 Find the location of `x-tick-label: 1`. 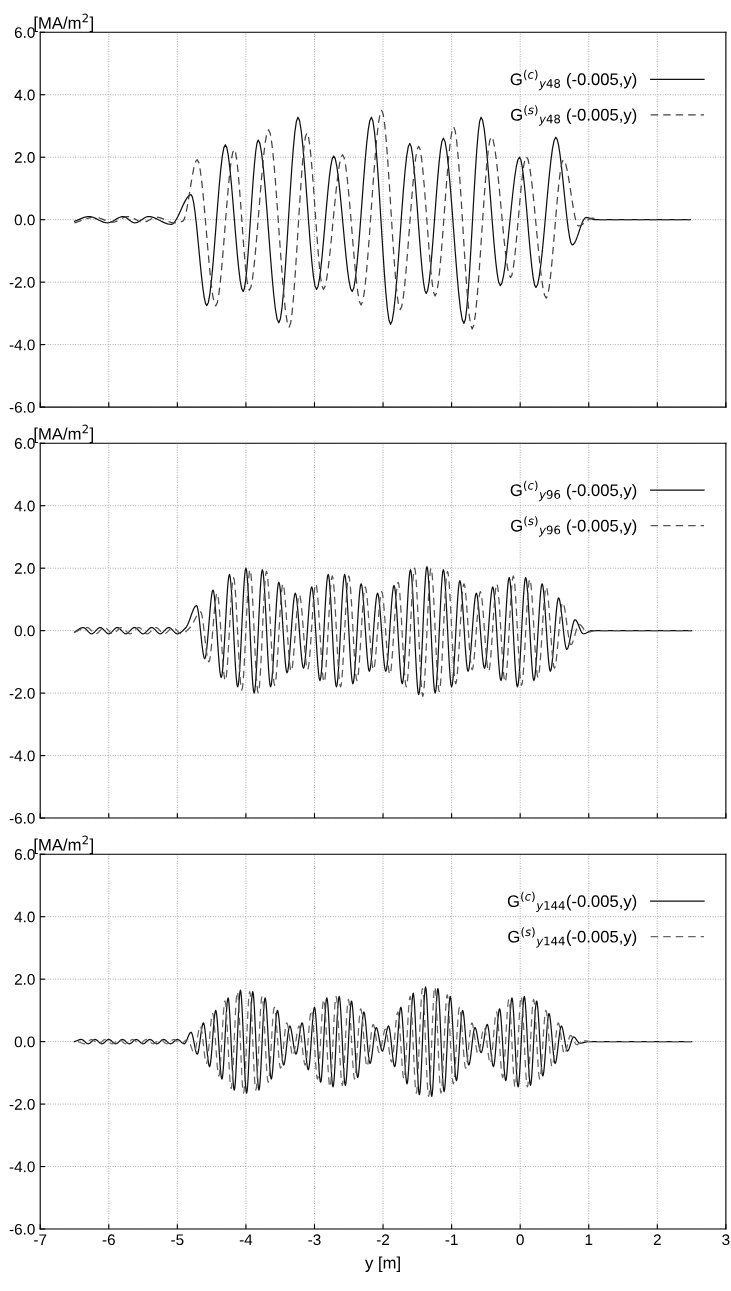

x-tick-label: 1 is located at coordinates (589, 1239).